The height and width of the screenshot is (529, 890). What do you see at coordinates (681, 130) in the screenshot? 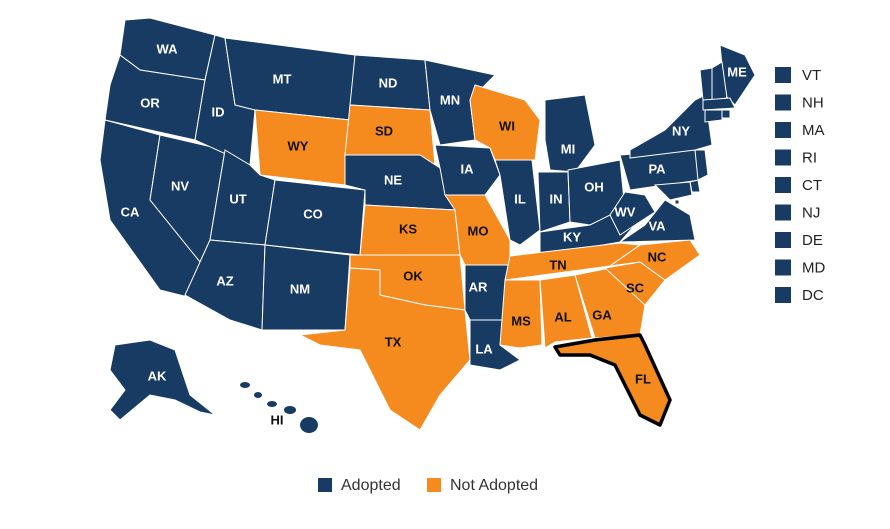
I see `state-label: NY` at bounding box center [681, 130].